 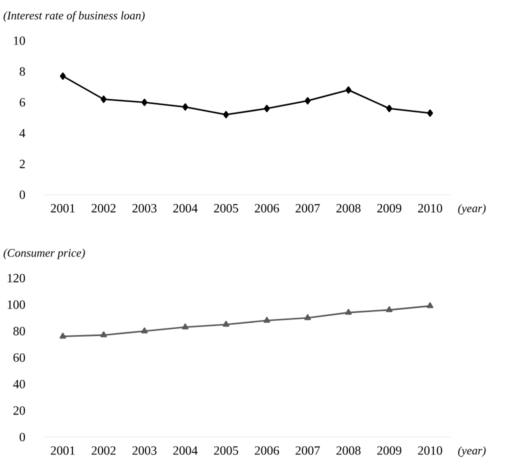 What do you see at coordinates (22, 133) in the screenshot?
I see `y-tick-label: 4` at bounding box center [22, 133].